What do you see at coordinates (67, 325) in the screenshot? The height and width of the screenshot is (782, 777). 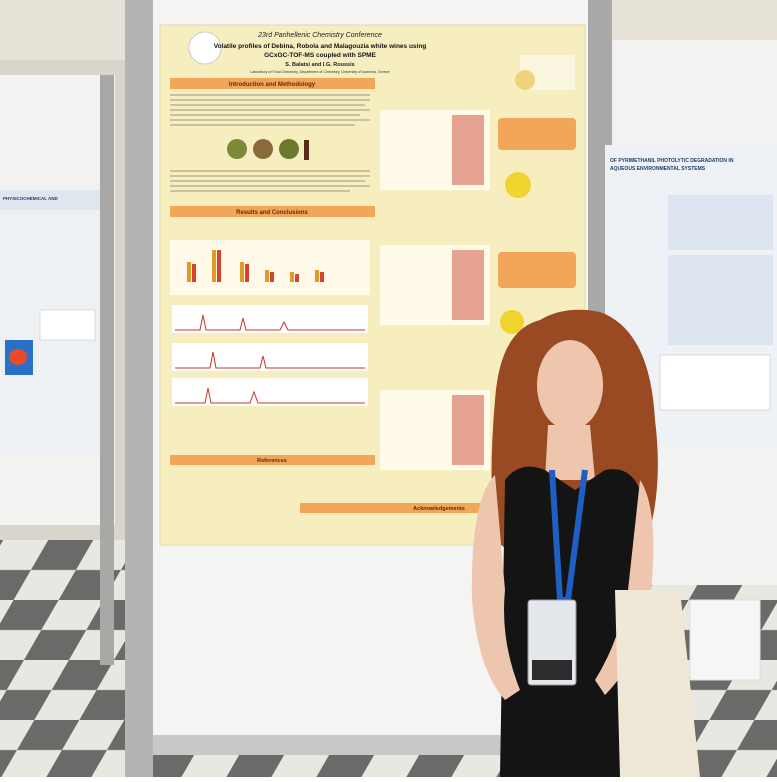 I see `left-poster-chart` at bounding box center [67, 325].